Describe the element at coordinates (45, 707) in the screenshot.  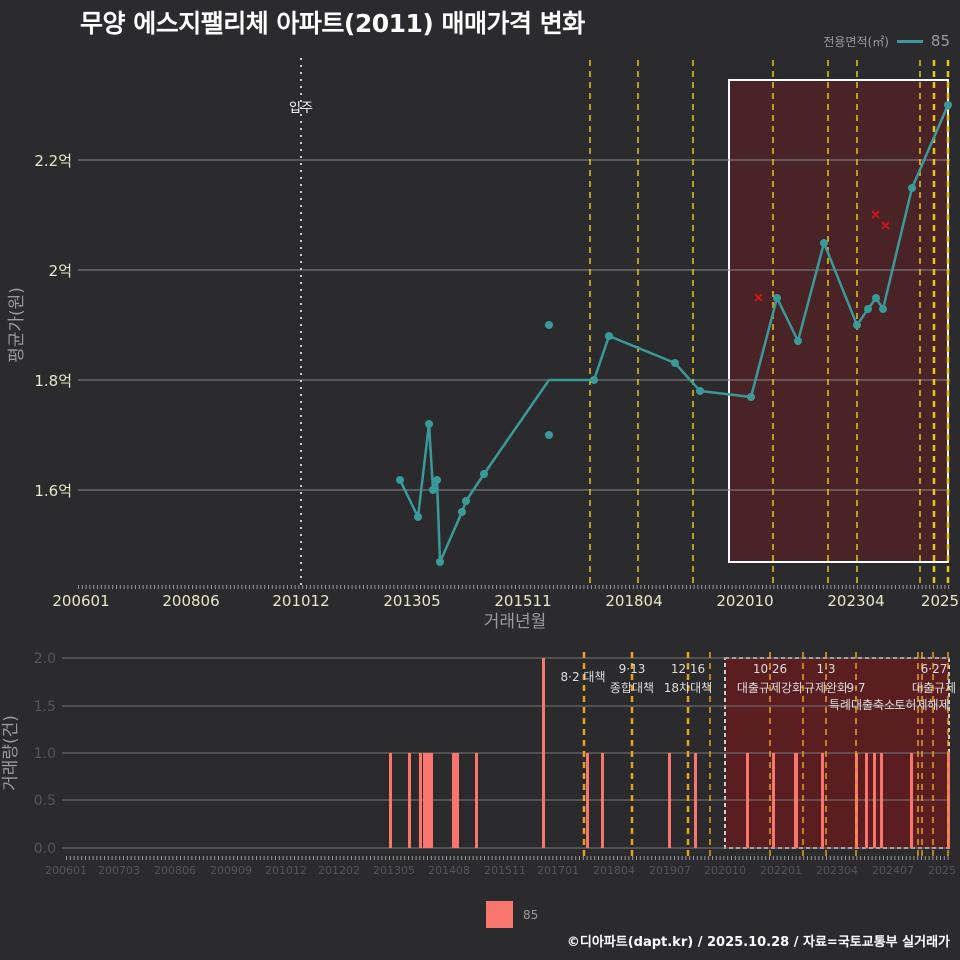
I see `svg-text: 1.5` at that location.